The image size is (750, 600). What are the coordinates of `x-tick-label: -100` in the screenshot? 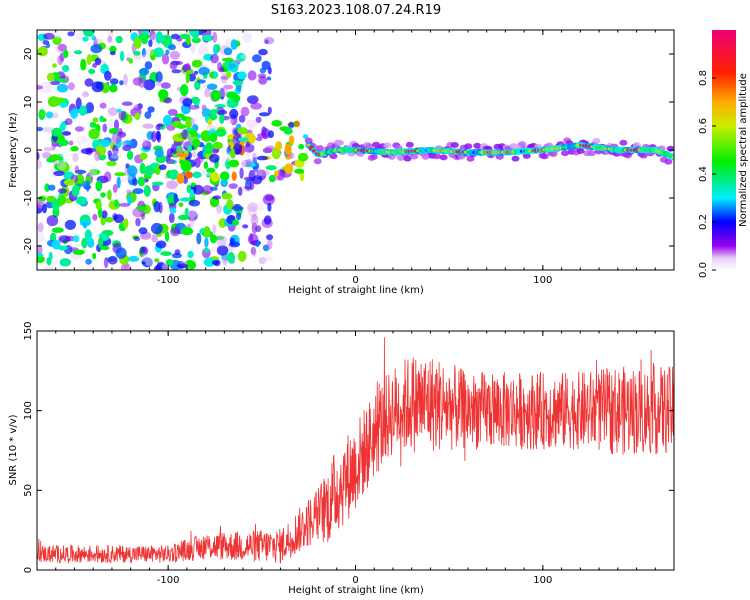 It's located at (168, 580).